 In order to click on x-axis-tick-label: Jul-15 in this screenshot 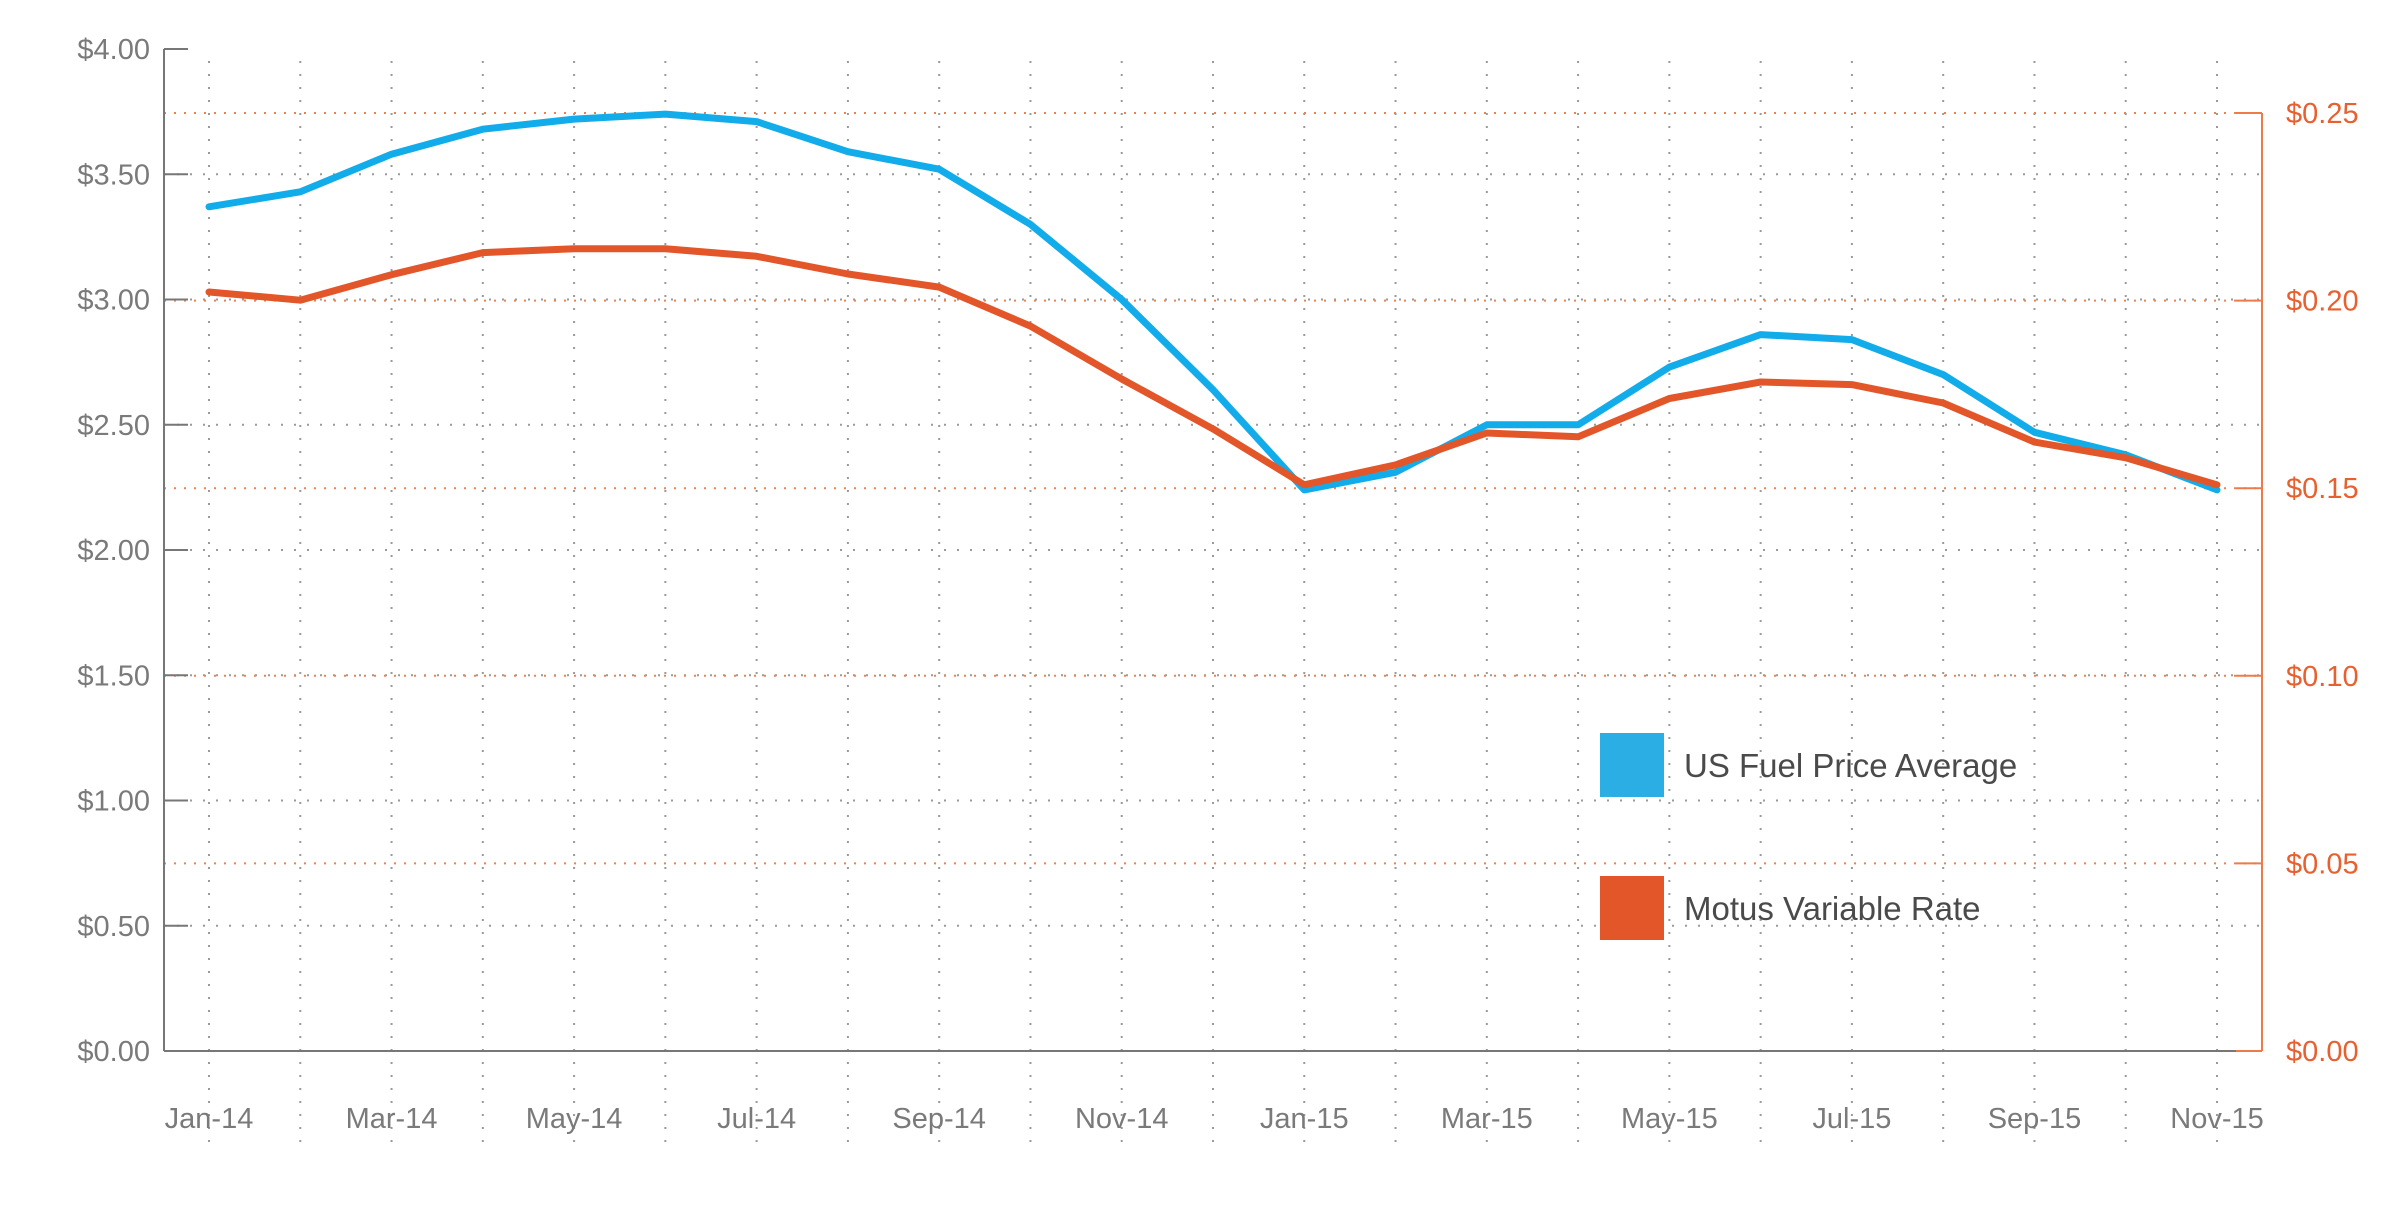, I will do `click(1851, 1119)`.